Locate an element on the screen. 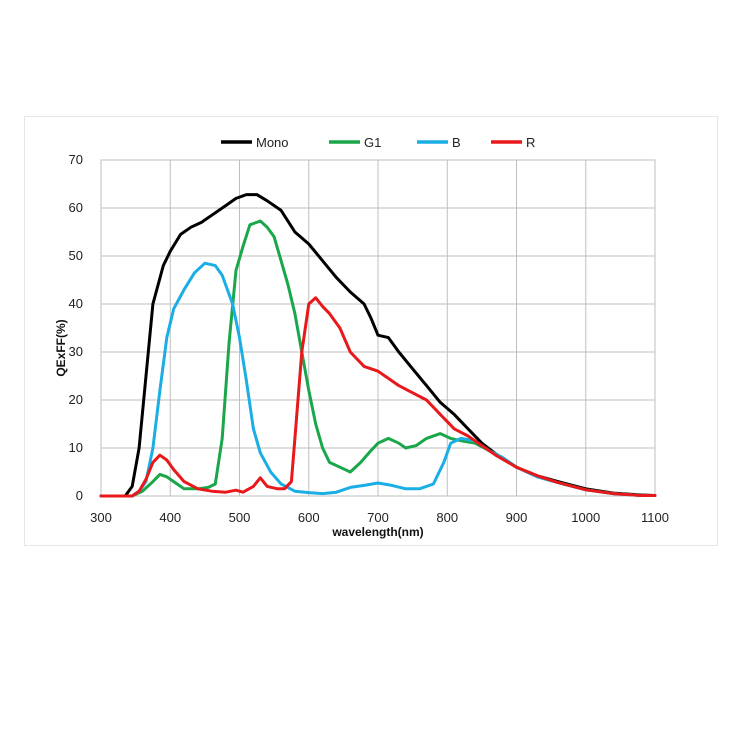  x-tick-label: 900 is located at coordinates (517, 517).